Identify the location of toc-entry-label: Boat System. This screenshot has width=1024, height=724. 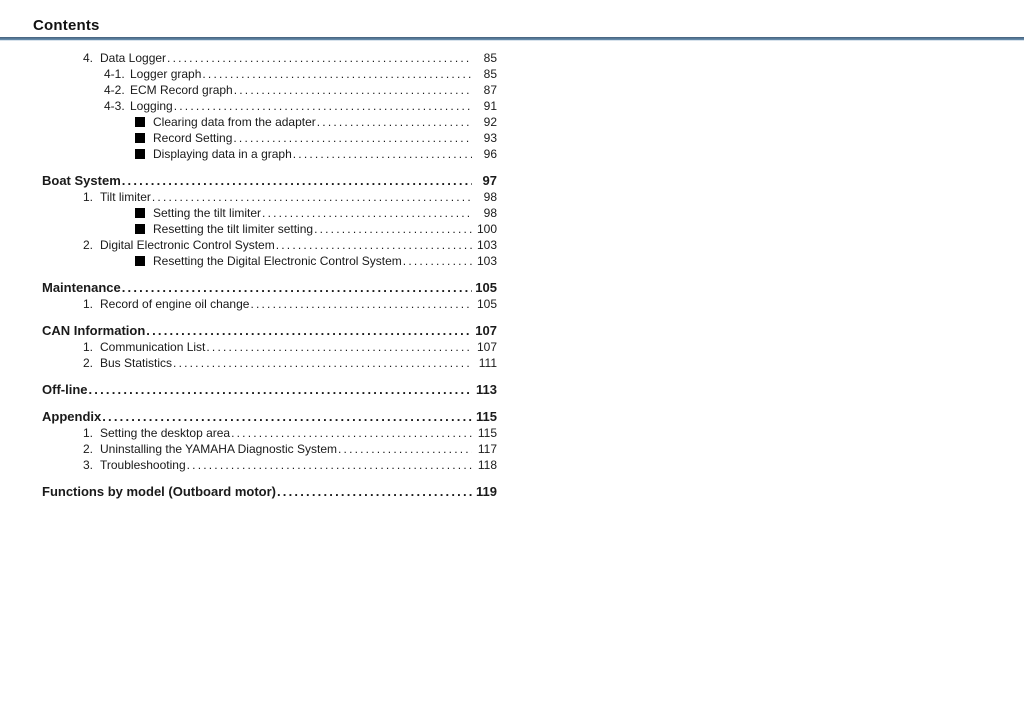
(81, 180).